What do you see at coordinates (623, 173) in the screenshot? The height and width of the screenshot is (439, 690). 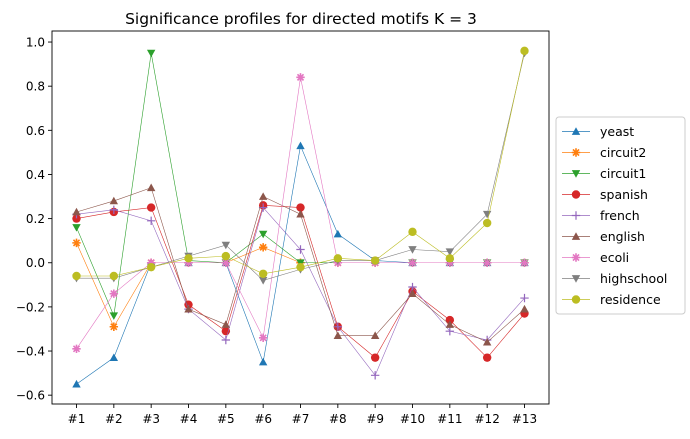 I see `legend-label: circuit1` at bounding box center [623, 173].